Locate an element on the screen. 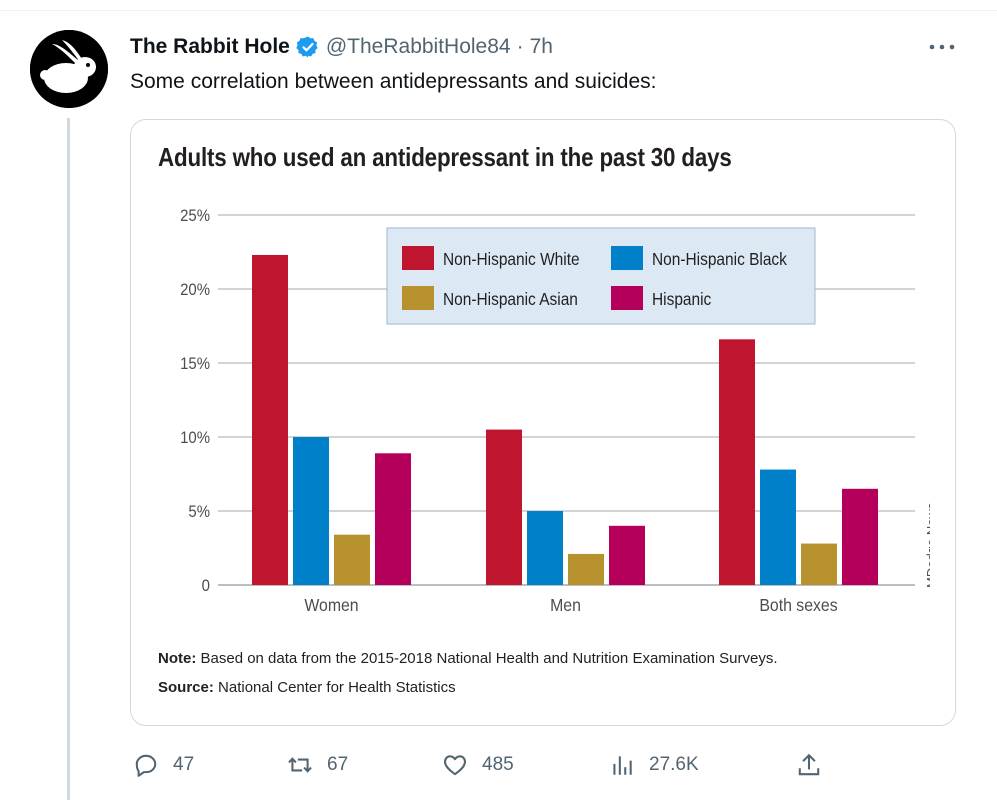  legend-label: Non-Hispanic Black is located at coordinates (719, 259).